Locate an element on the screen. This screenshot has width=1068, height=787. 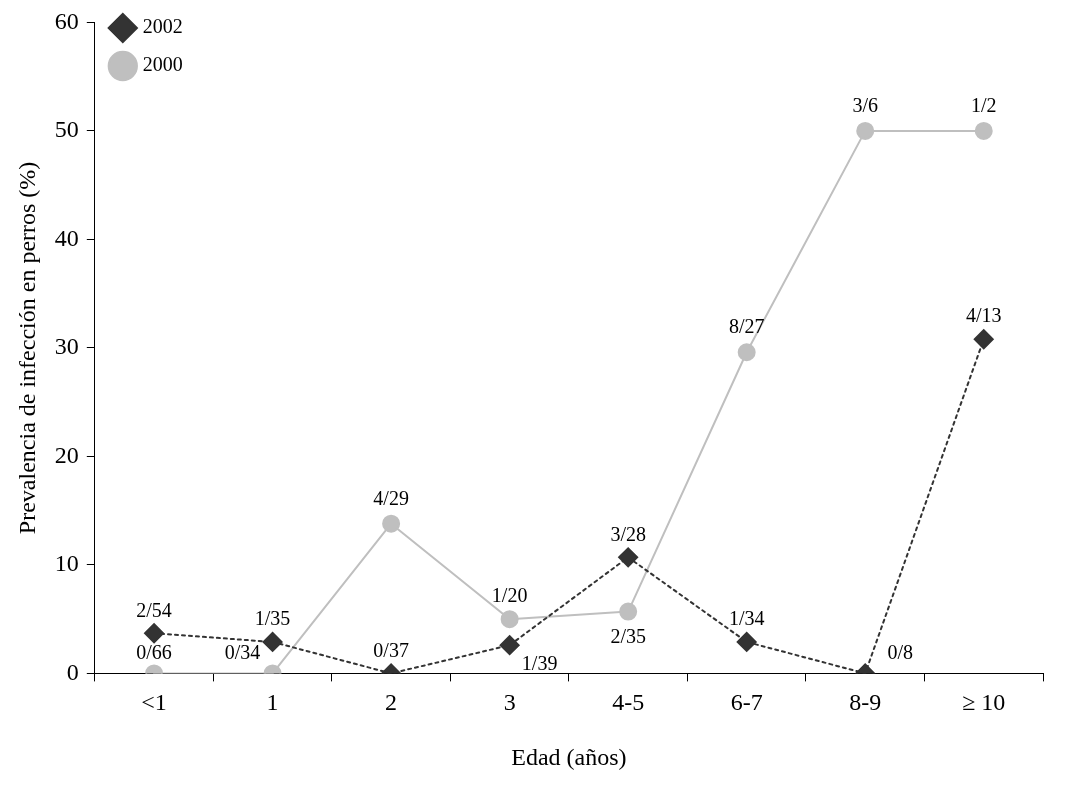
y-tick-label: 60 is located at coordinates (66, 20).